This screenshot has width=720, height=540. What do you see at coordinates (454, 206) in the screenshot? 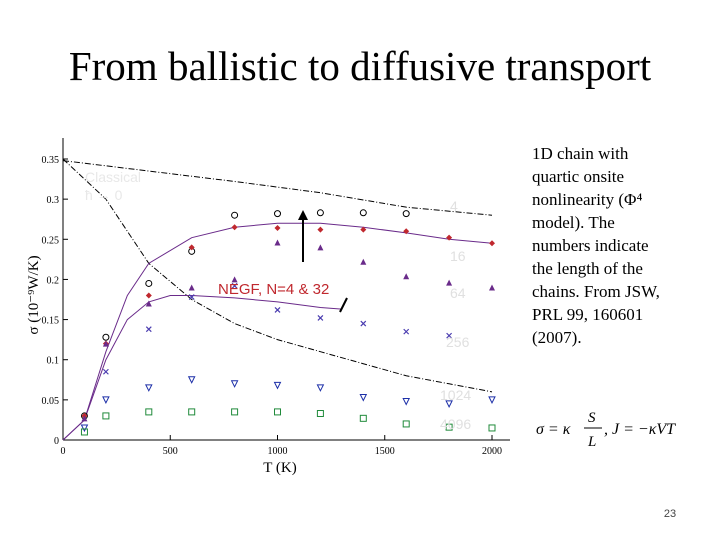
I see `series-label-4: 4` at bounding box center [454, 206].